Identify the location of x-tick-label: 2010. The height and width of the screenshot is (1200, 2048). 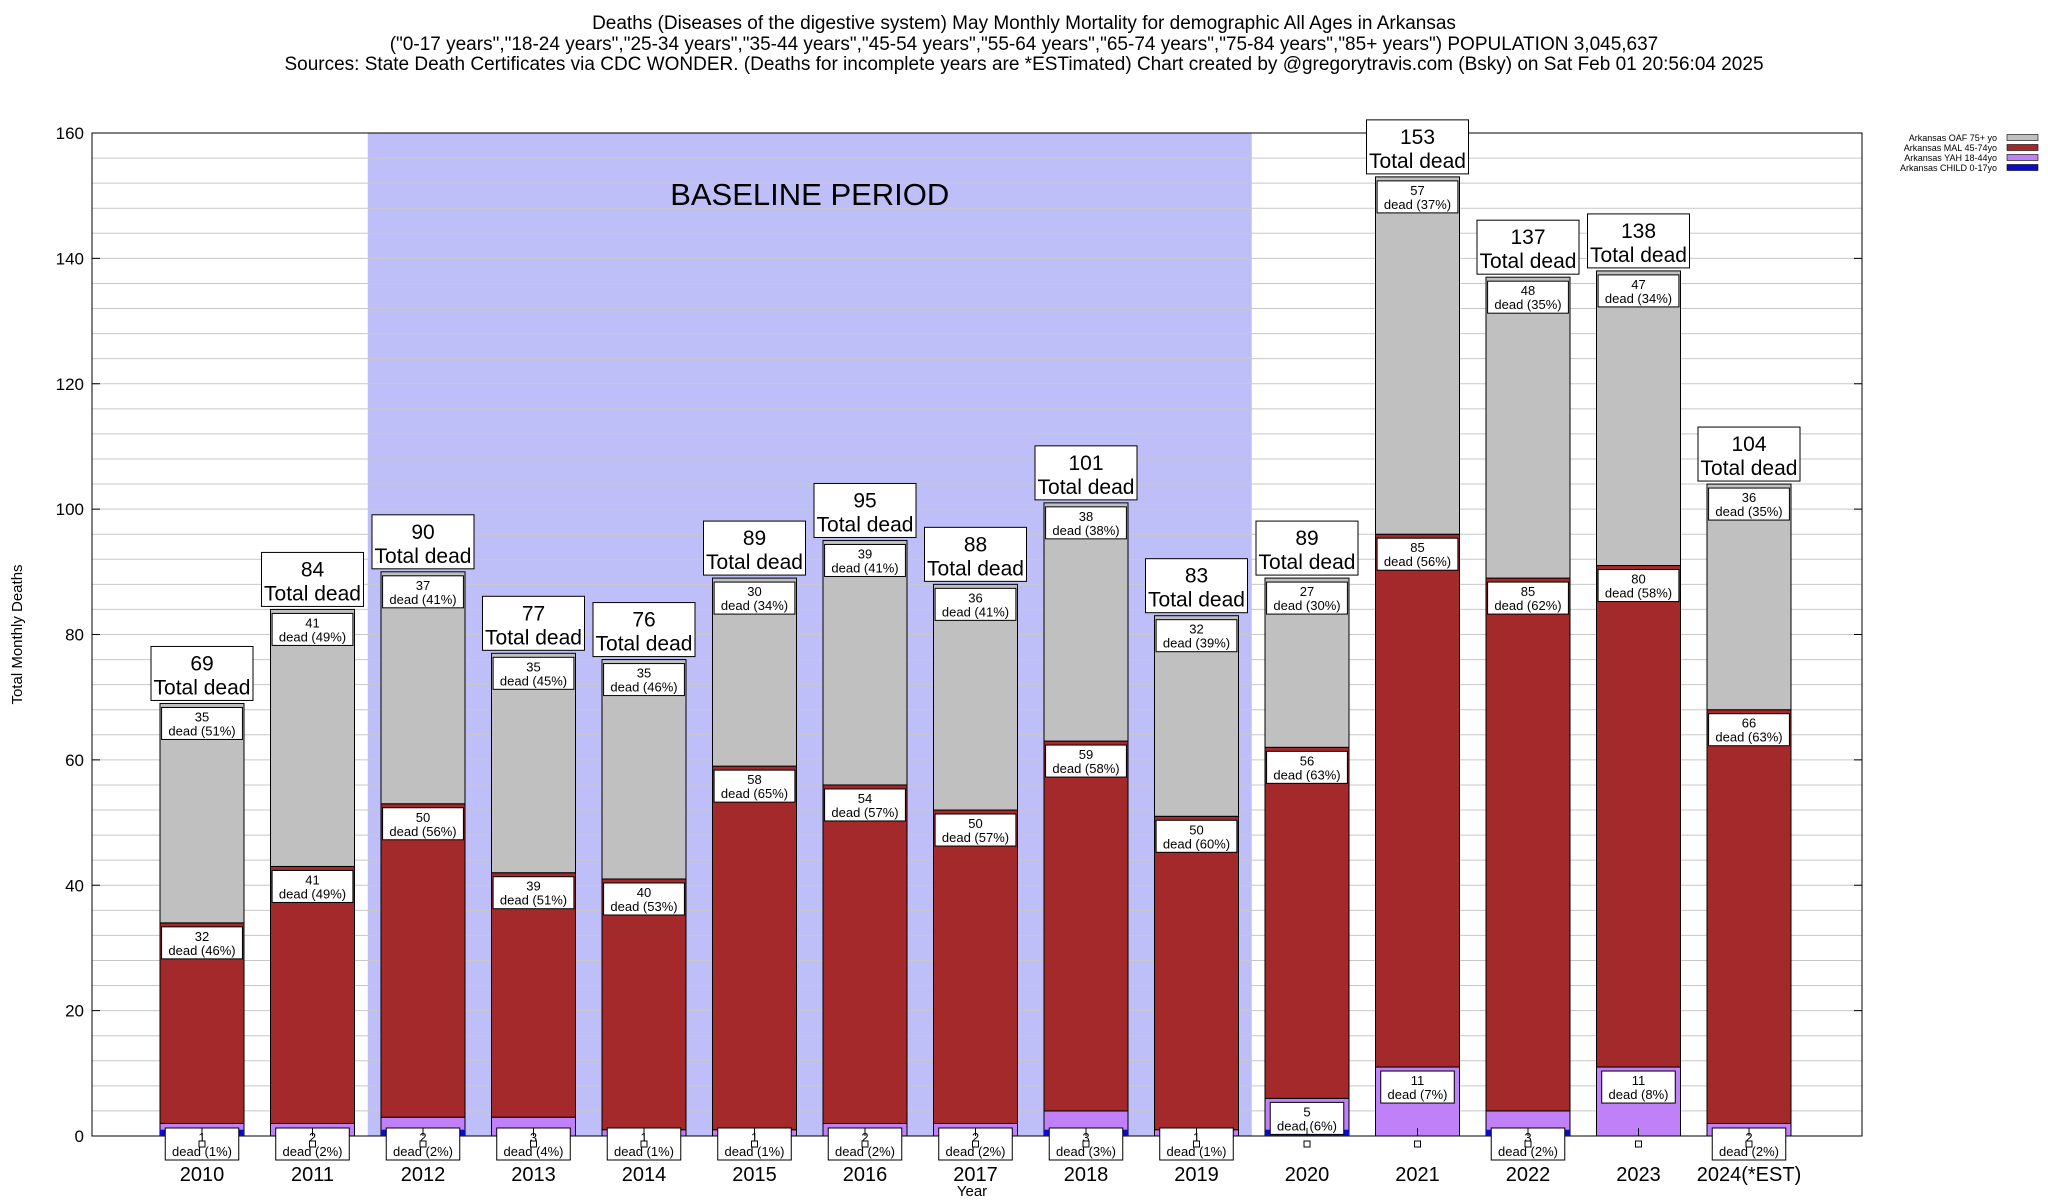
(202, 1175).